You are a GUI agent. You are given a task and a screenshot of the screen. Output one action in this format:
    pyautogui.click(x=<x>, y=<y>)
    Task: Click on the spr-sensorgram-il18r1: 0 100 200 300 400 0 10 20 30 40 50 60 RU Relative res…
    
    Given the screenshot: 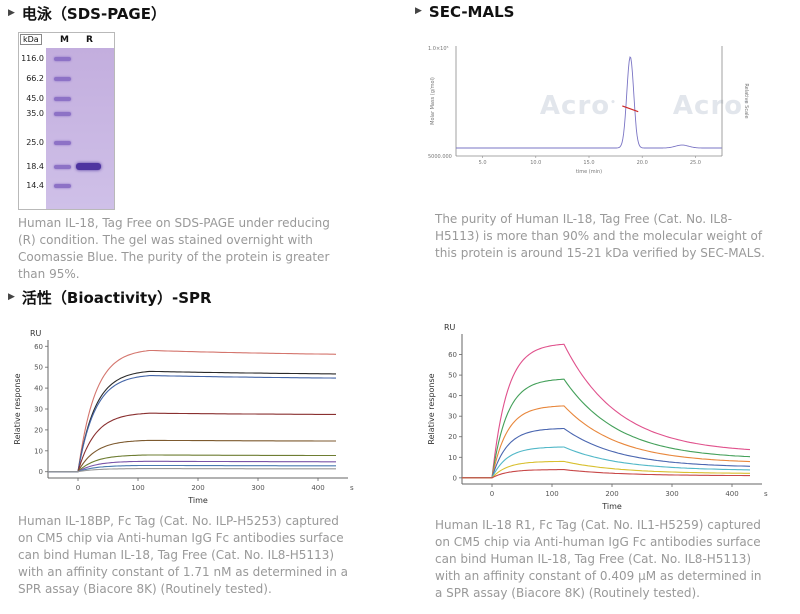 What is the action you would take?
    pyautogui.click(x=600, y=417)
    